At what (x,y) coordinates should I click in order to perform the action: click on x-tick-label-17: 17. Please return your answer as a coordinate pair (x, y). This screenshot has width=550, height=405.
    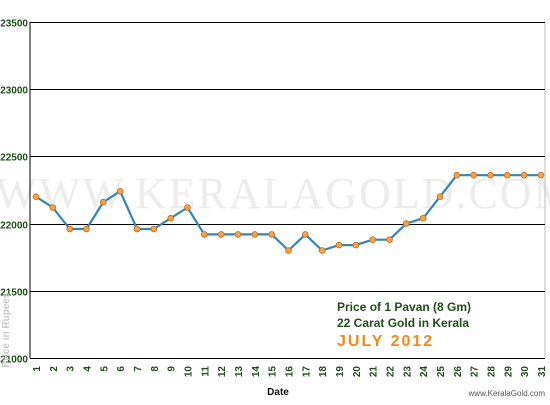
    Looking at the image, I should click on (306, 372).